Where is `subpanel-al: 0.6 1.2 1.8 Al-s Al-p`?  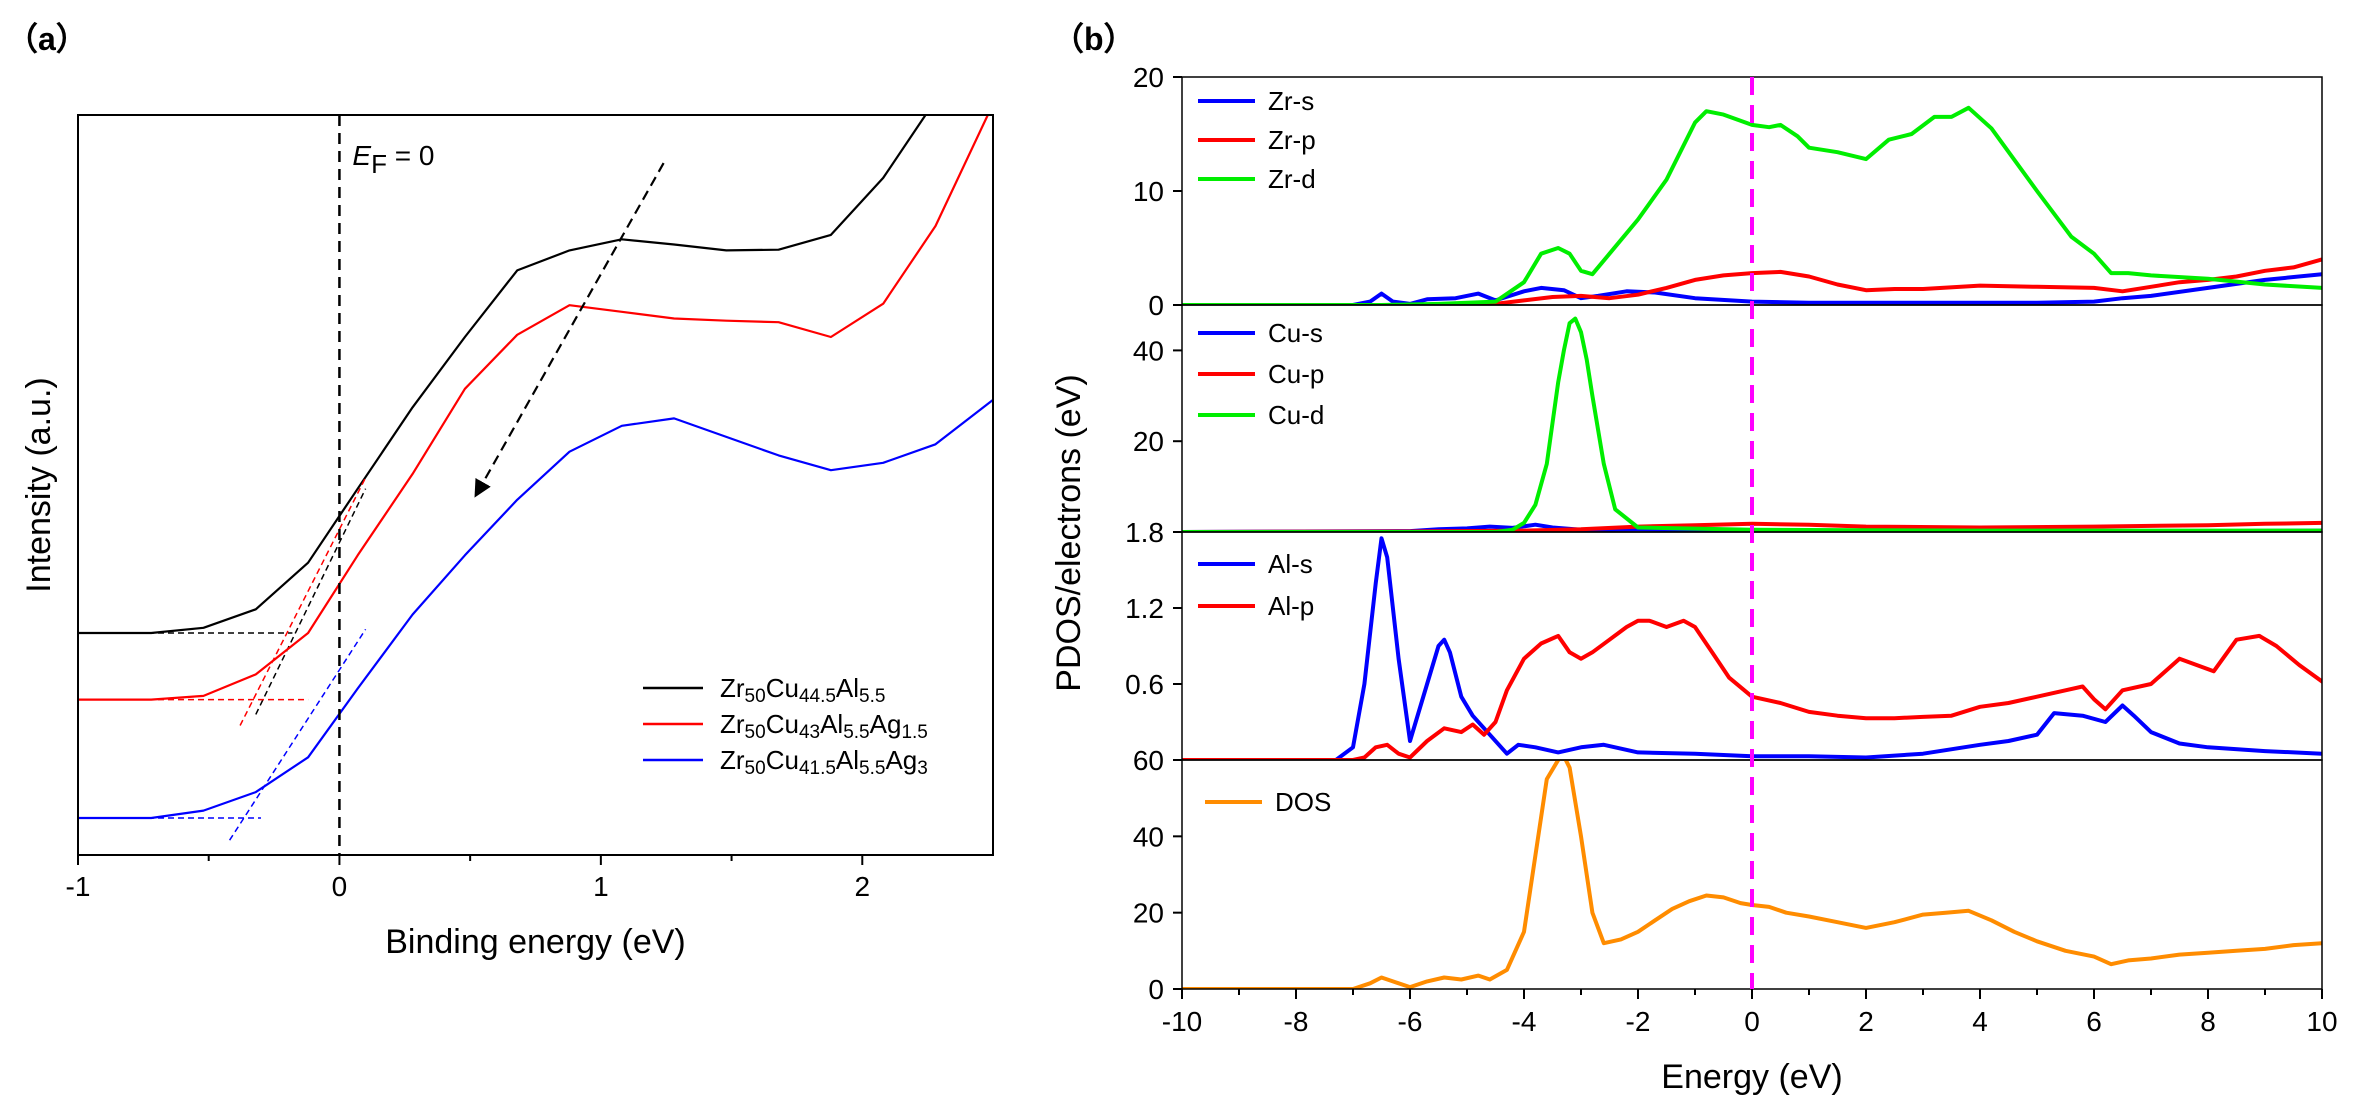 subpanel-al: 0.6 1.2 1.8 Al-s Al-p is located at coordinates (1724, 639).